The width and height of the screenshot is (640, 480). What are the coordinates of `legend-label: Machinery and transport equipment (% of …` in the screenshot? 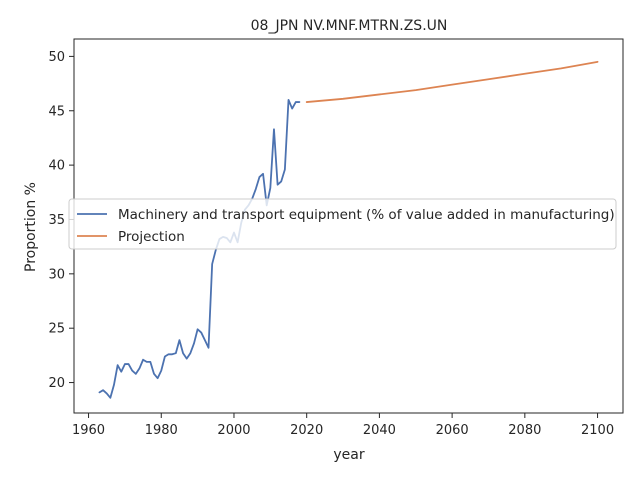 It's located at (366, 215).